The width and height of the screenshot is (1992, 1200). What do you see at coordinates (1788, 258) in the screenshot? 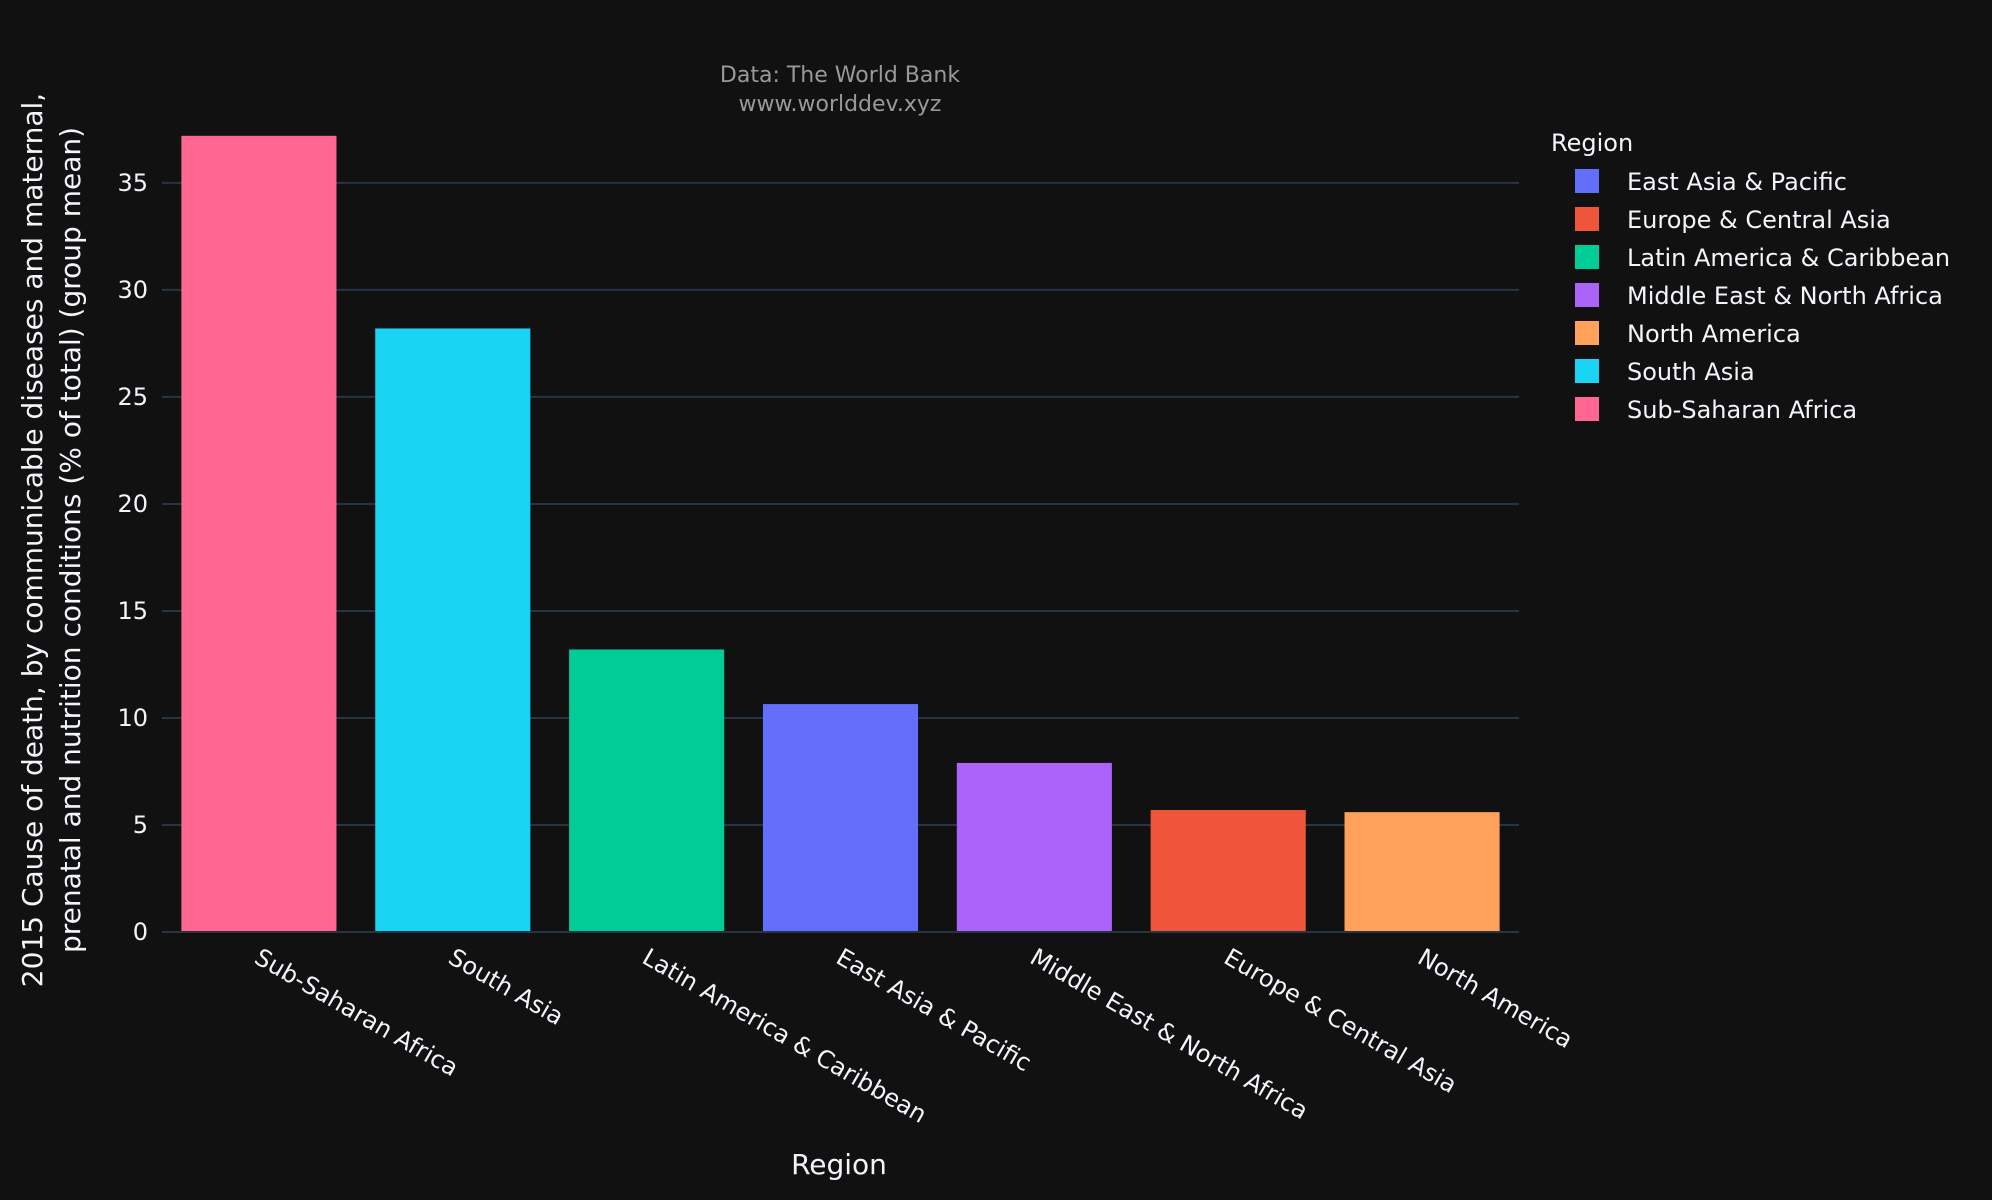
I see `legend-label: Latin America & Caribbean` at bounding box center [1788, 258].